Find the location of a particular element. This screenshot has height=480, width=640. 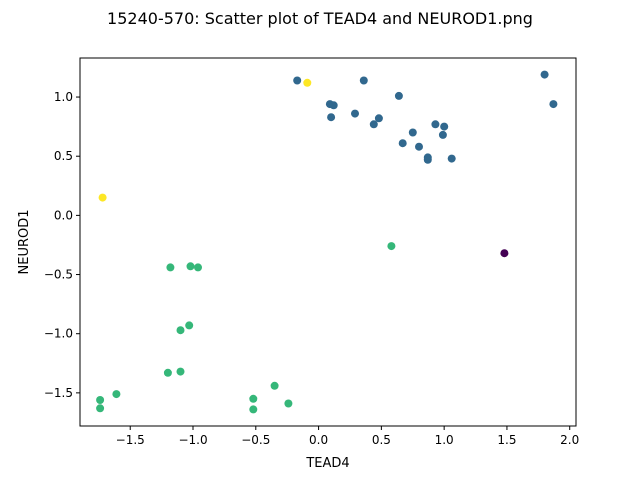

x-tick-label: 2.0 is located at coordinates (569, 440).